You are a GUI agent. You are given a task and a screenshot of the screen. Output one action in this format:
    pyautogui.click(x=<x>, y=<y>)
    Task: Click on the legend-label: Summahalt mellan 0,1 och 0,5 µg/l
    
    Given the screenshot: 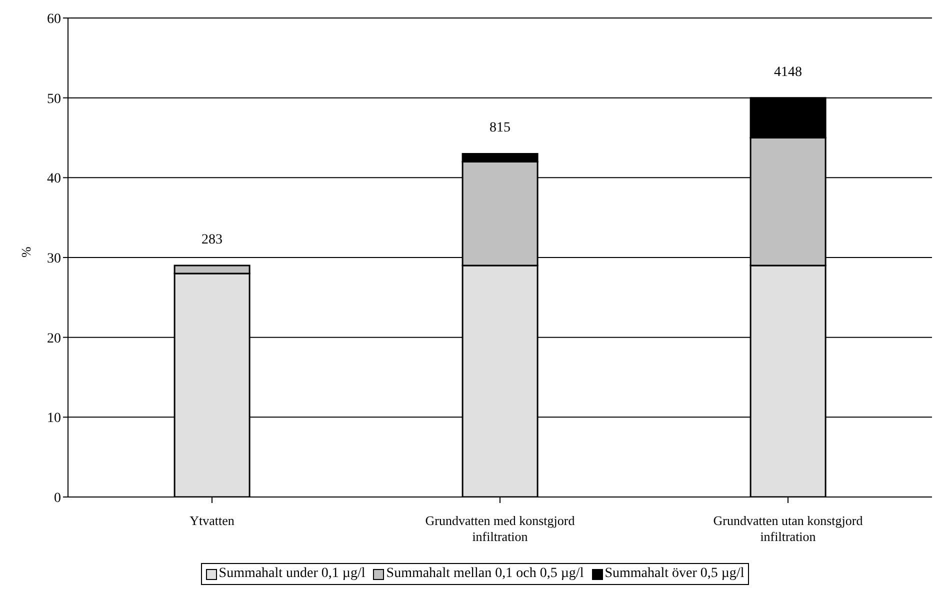 What is the action you would take?
    pyautogui.click(x=485, y=574)
    